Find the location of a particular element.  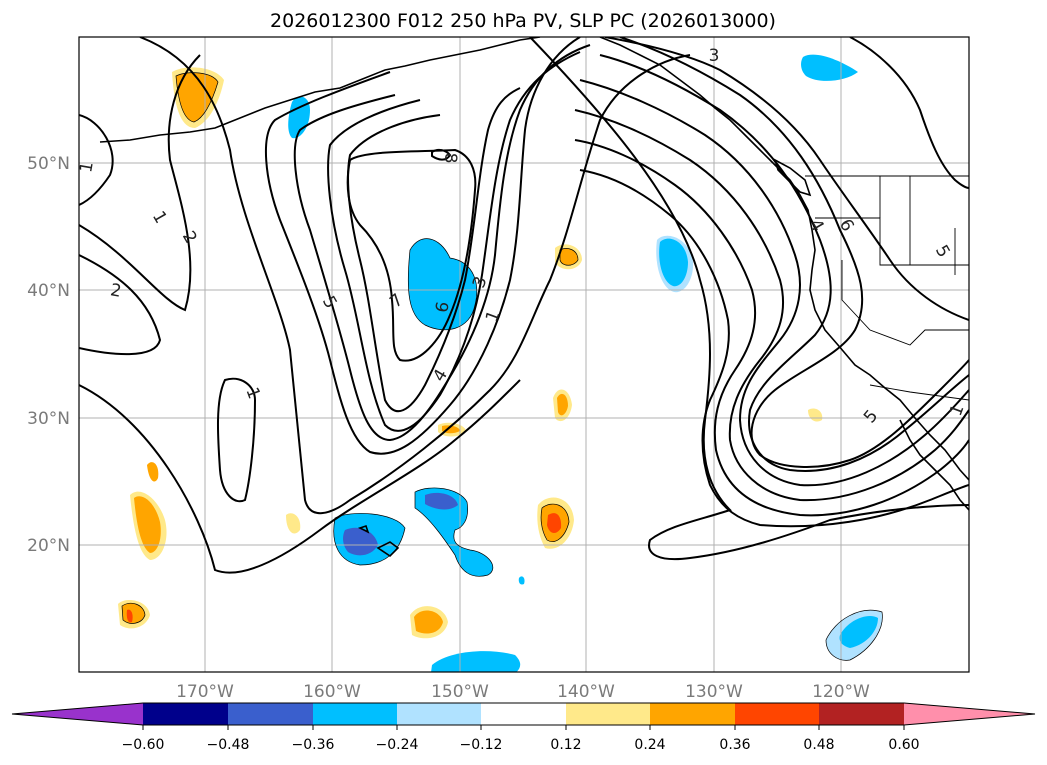

lon-tick-label: 150°W is located at coordinates (460, 692).